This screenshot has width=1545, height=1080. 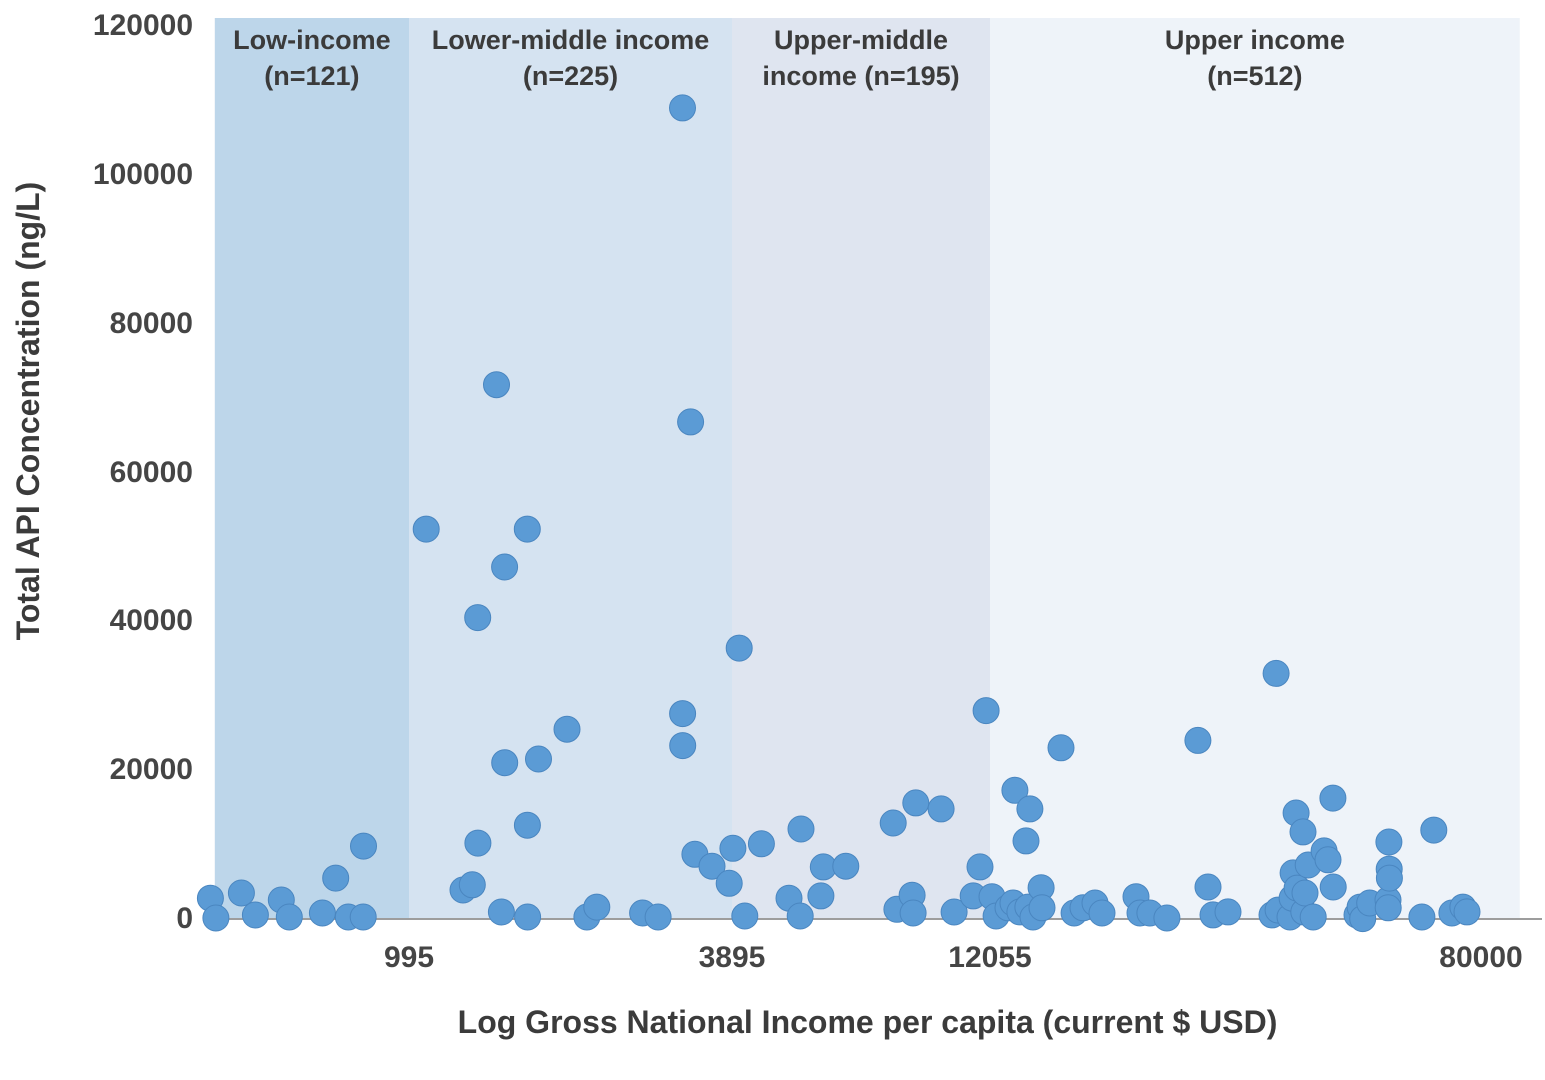 What do you see at coordinates (1254, 40) in the screenshot?
I see `band-label-line1: Upper income` at bounding box center [1254, 40].